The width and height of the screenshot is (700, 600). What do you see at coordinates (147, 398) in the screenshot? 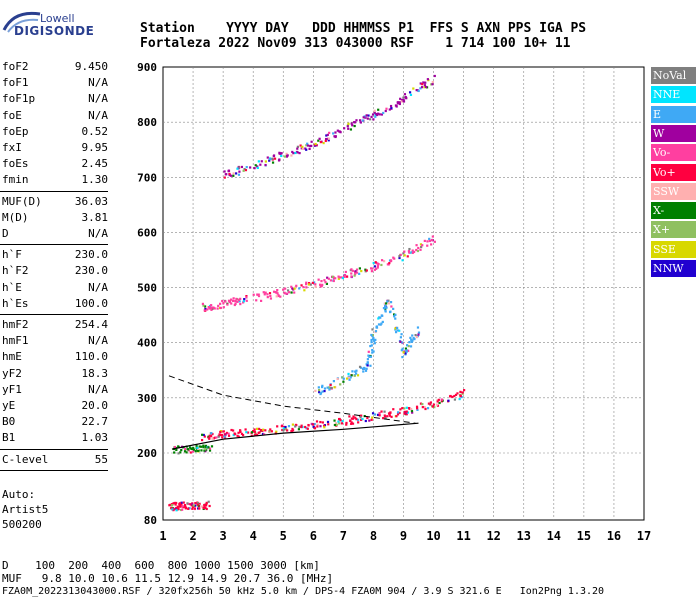
I see `y-tick-label: 300` at bounding box center [147, 398].